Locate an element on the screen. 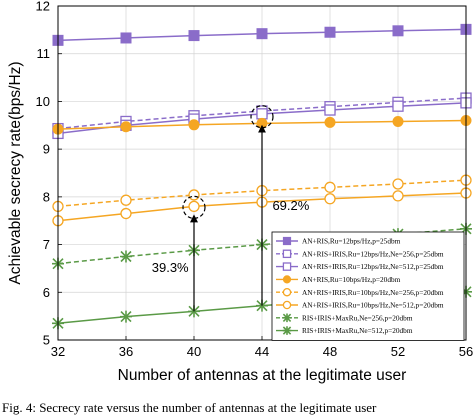 The image size is (474, 416). legend-item: AN+RIS+IRIS,Ru=12bps/Hz,Ne=256,p=25dbm is located at coordinates (360, 253).